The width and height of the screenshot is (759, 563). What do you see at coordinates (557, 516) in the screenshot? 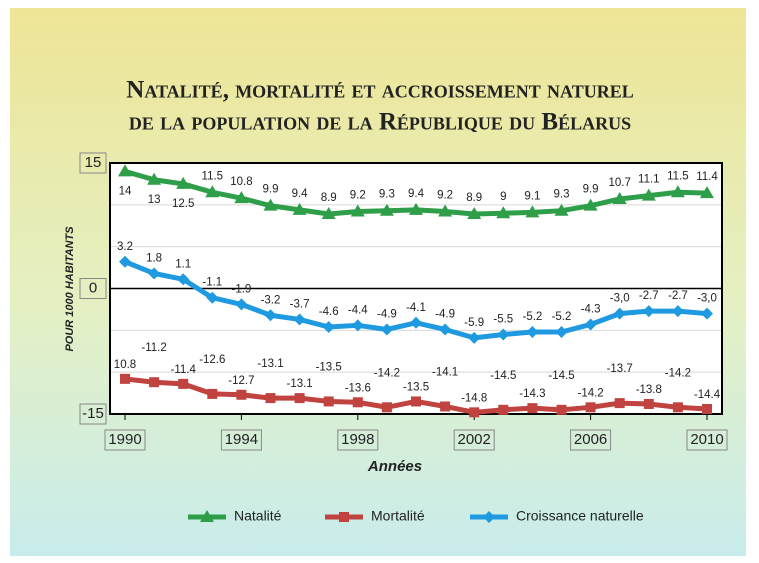
I see `legend-item: Croissance naturelle` at bounding box center [557, 516].